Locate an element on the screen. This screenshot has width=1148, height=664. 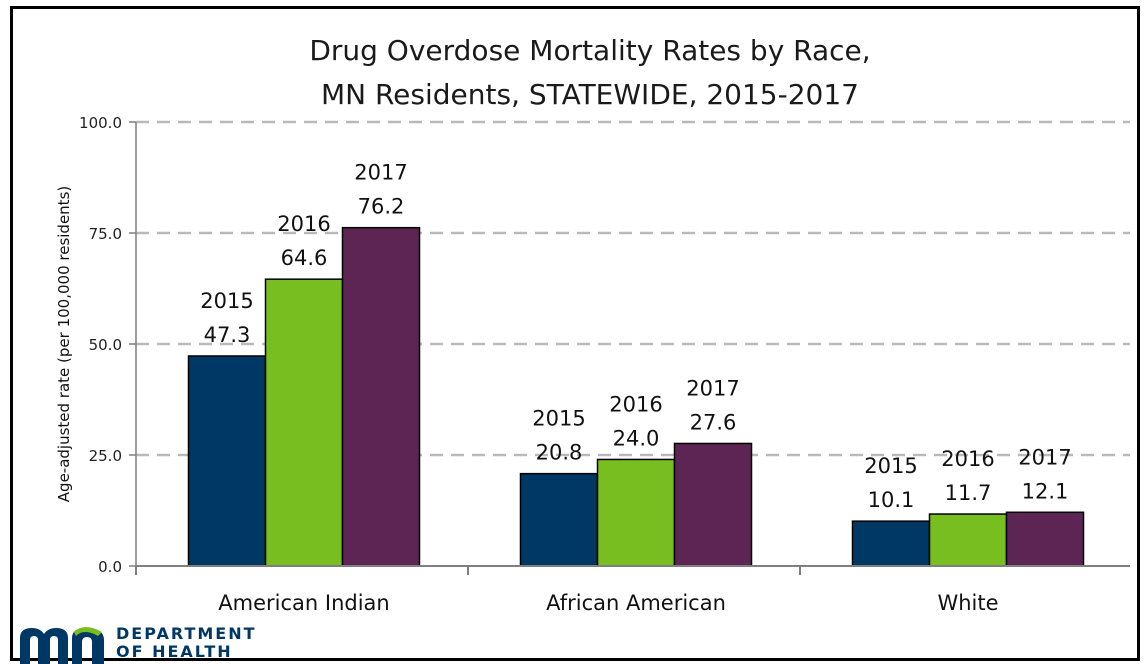
logo-line-1: DEPARTMENT is located at coordinates (186, 634).